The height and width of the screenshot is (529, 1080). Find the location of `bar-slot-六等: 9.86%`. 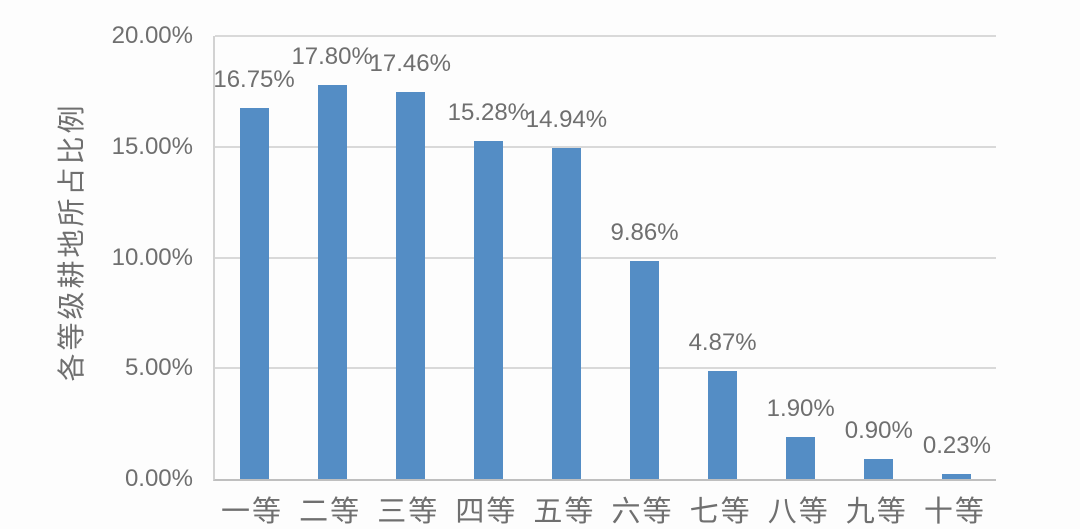

bar-slot-六等: 9.86% is located at coordinates (644, 257).